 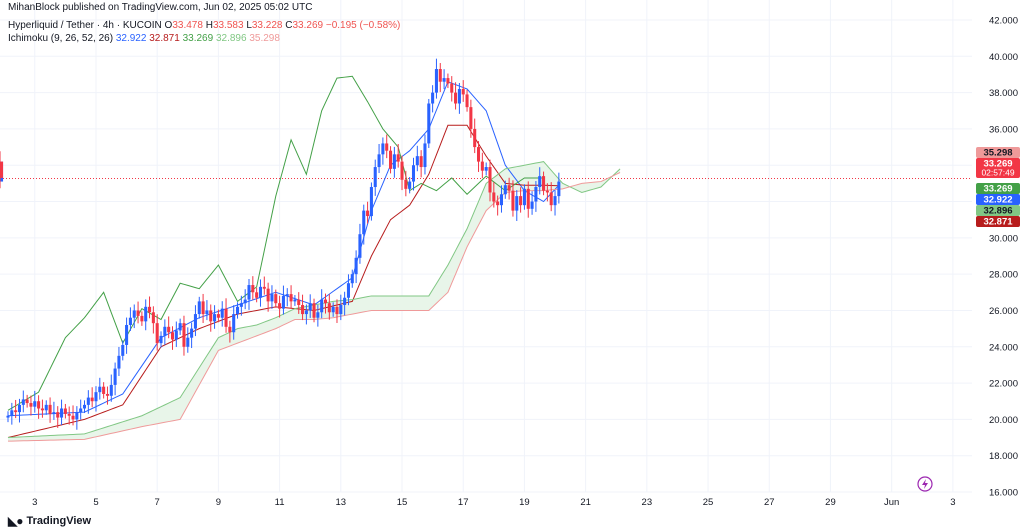 I want to click on indicator-kijun: 32.871, so click(x=164, y=38).